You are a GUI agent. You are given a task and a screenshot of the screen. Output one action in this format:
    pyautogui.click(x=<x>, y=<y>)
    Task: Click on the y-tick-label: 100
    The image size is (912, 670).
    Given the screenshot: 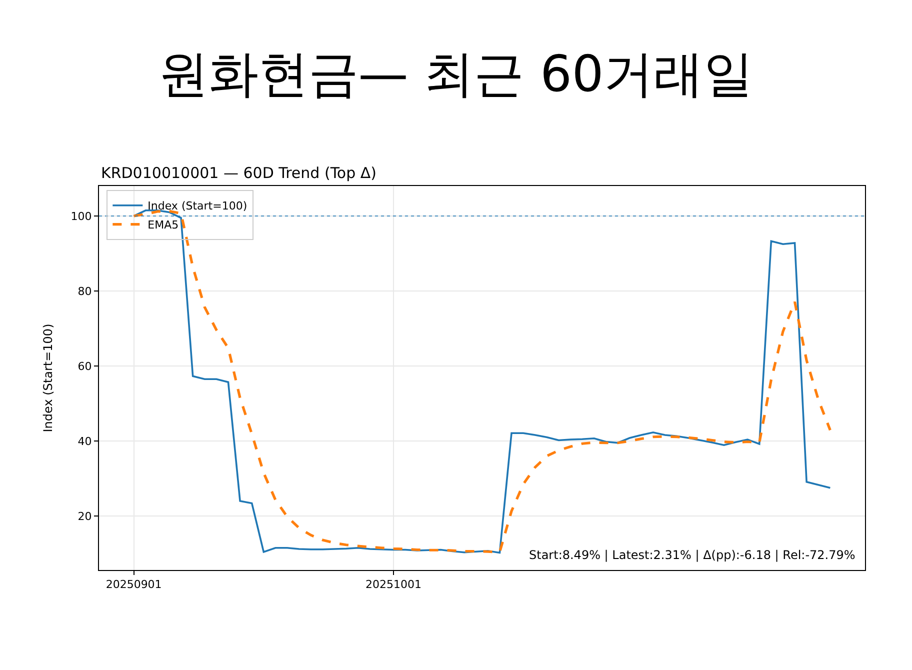 What is the action you would take?
    pyautogui.click(x=81, y=216)
    